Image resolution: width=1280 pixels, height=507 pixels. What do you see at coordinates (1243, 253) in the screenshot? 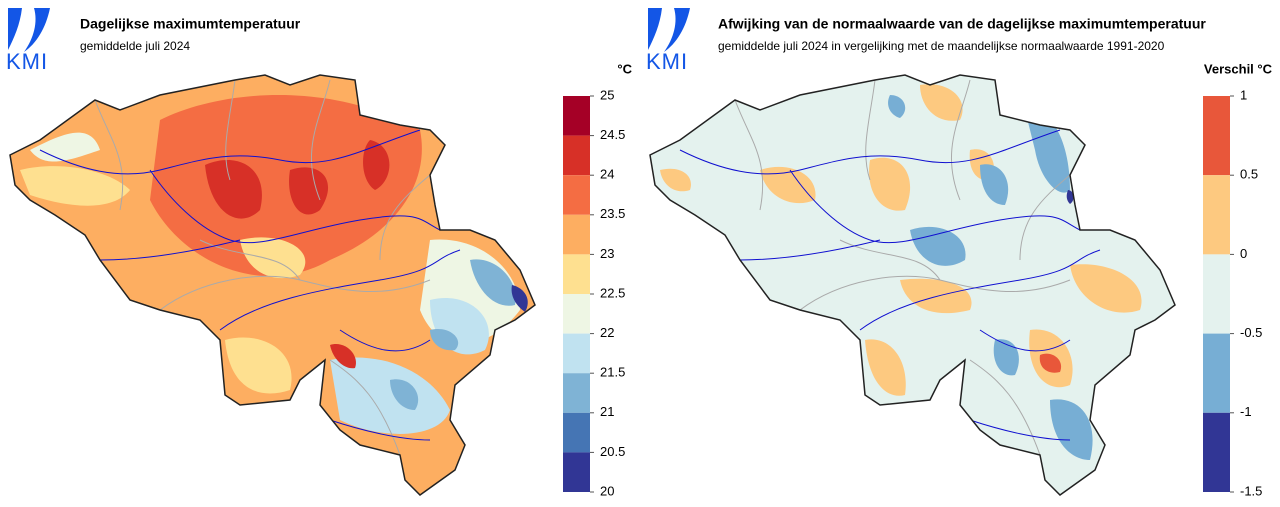
I see `legend-tick-label: 0` at bounding box center [1243, 253].